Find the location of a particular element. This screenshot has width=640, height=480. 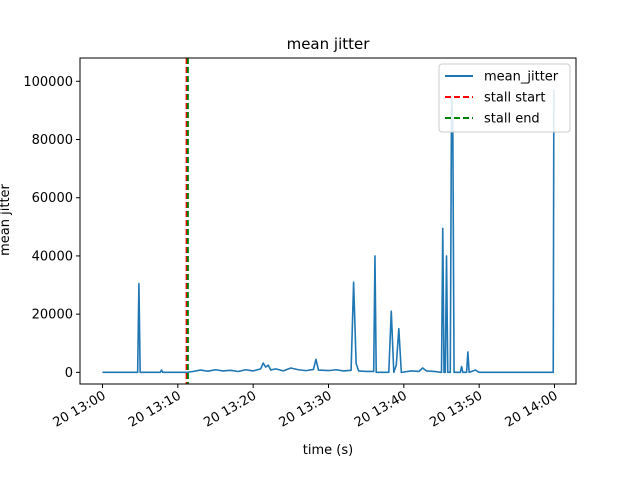

chart-title: mean jitter is located at coordinates (329, 44).